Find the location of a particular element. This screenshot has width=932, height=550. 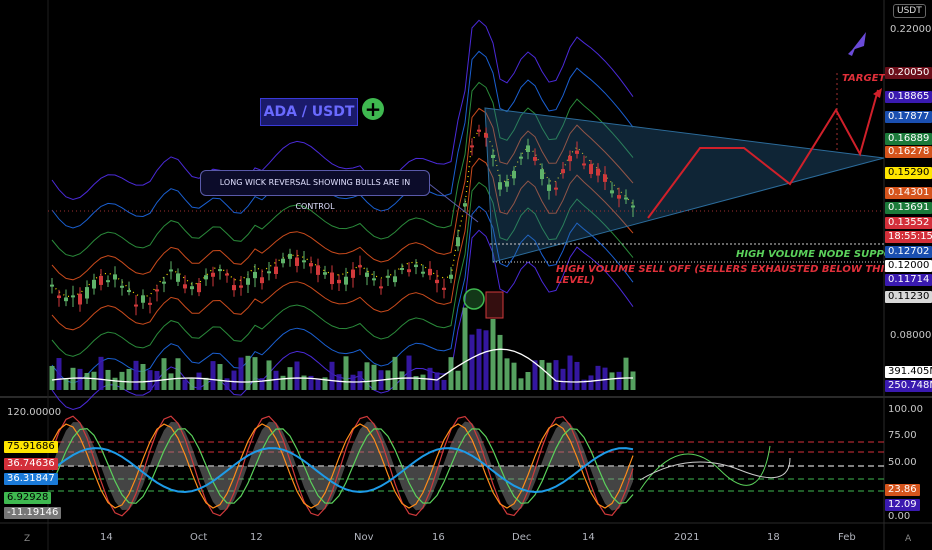

timezone-icon: Z is located at coordinates (27, 539).